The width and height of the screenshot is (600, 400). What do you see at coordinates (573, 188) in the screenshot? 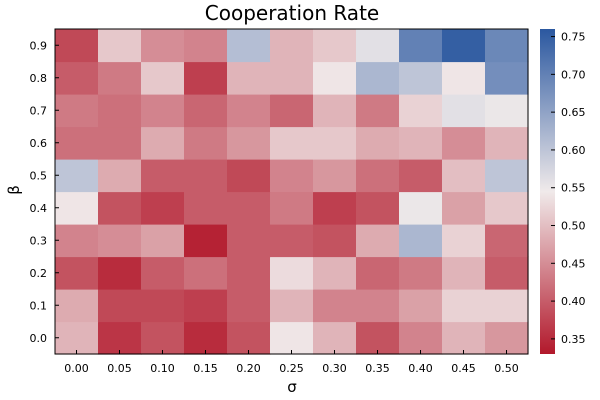
I see `colorbar-tick-label: 0.55` at bounding box center [573, 188].